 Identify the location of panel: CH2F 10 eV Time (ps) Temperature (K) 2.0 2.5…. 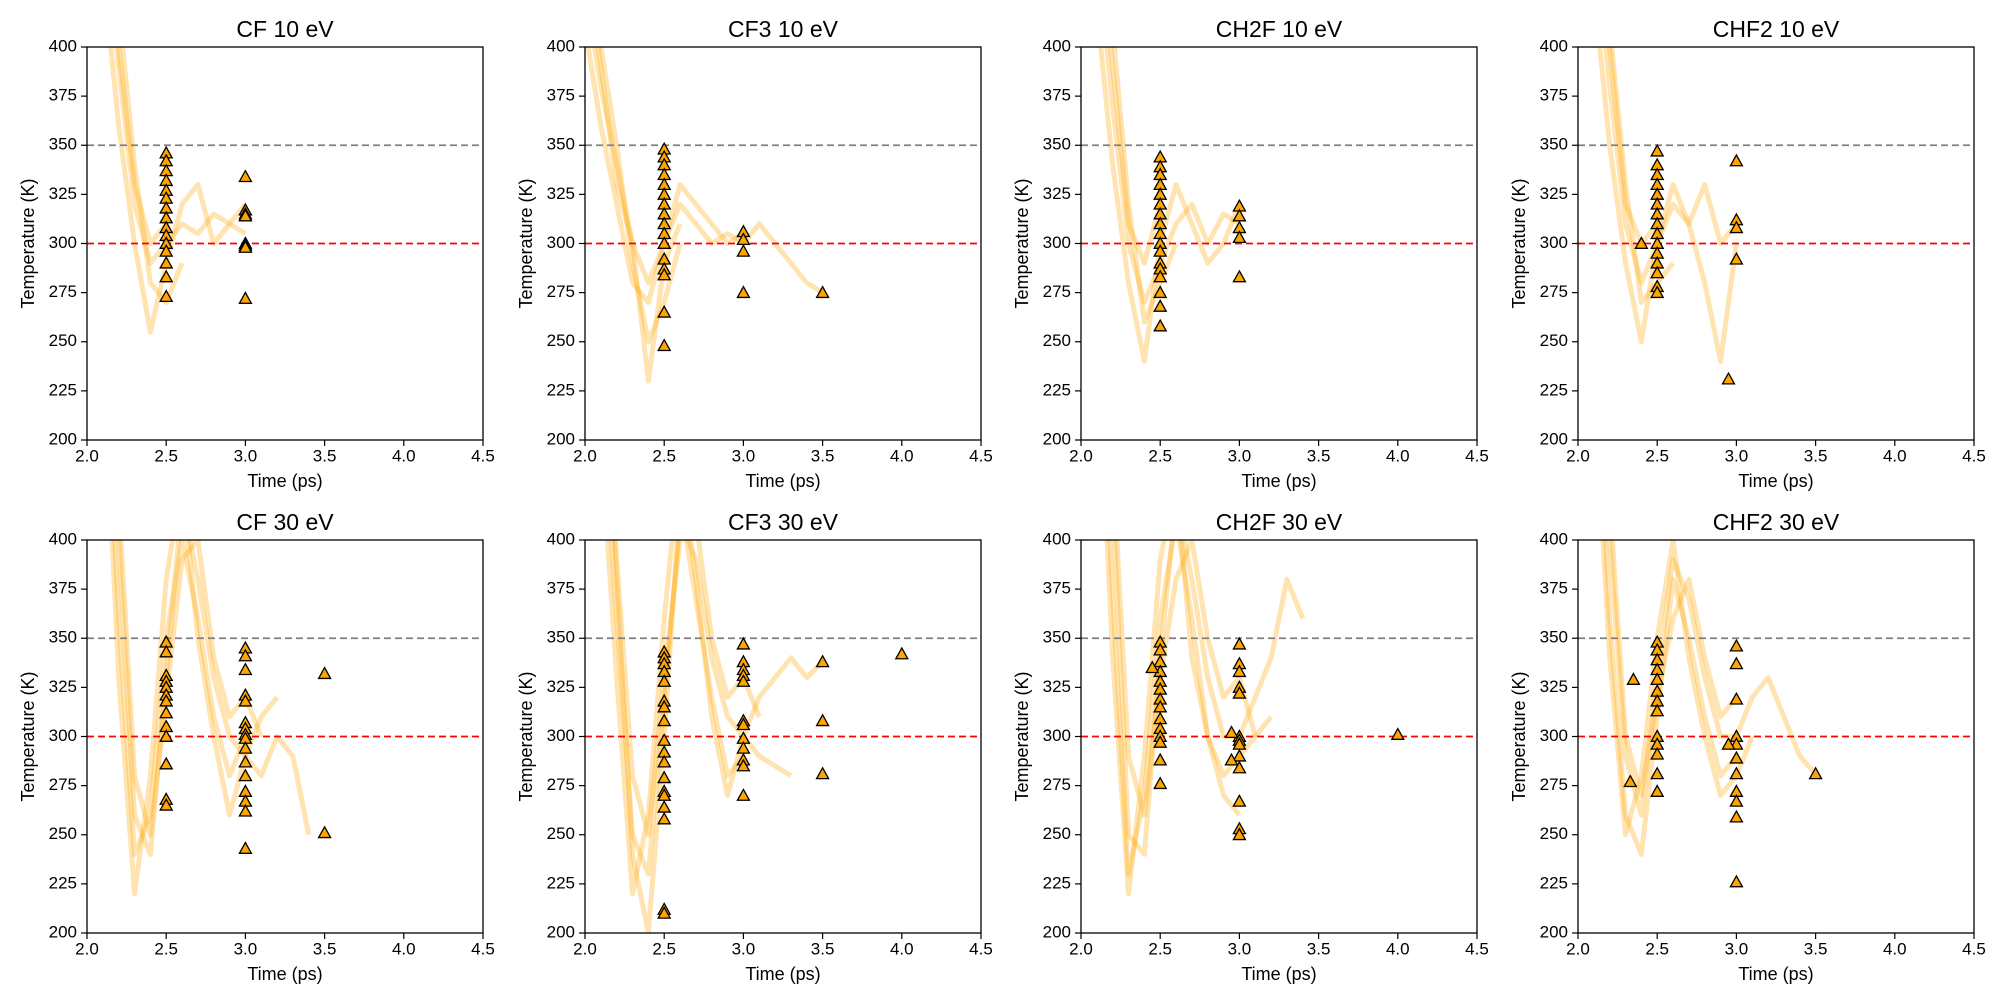
(1250, 253).